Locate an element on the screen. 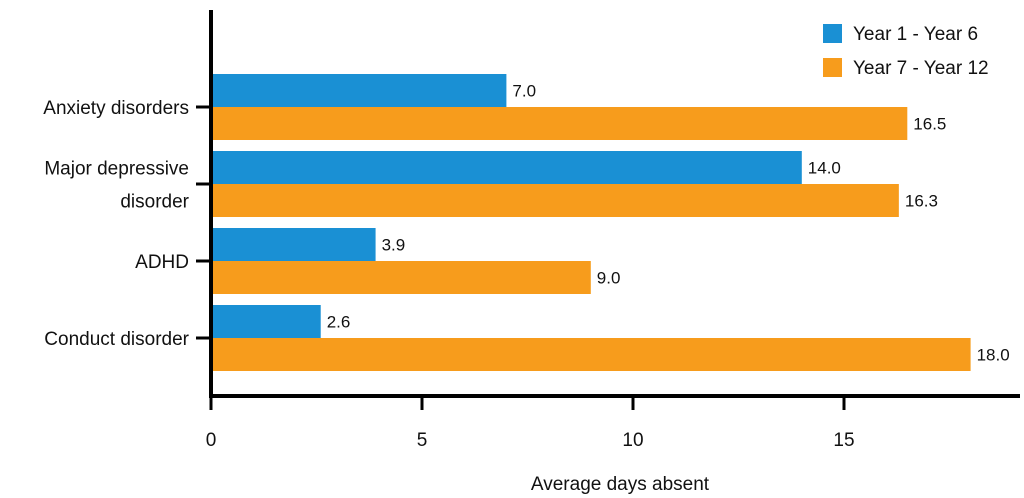  data-label-1-1: 16.3 is located at coordinates (921, 201).